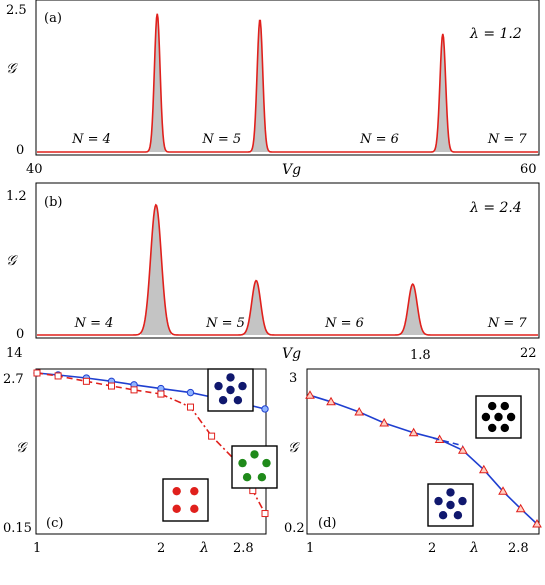 Image resolution: width=545 pixels, height=585 pixels. I want to click on region-label-1: N = 4, so click(91, 139).